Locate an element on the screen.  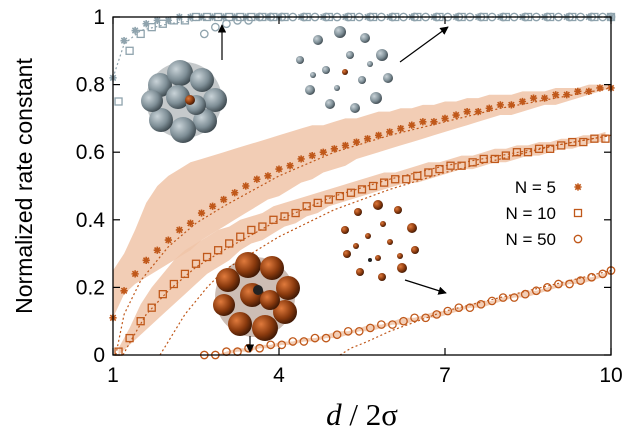
cluster-image-gray-large is located at coordinates (184, 101).